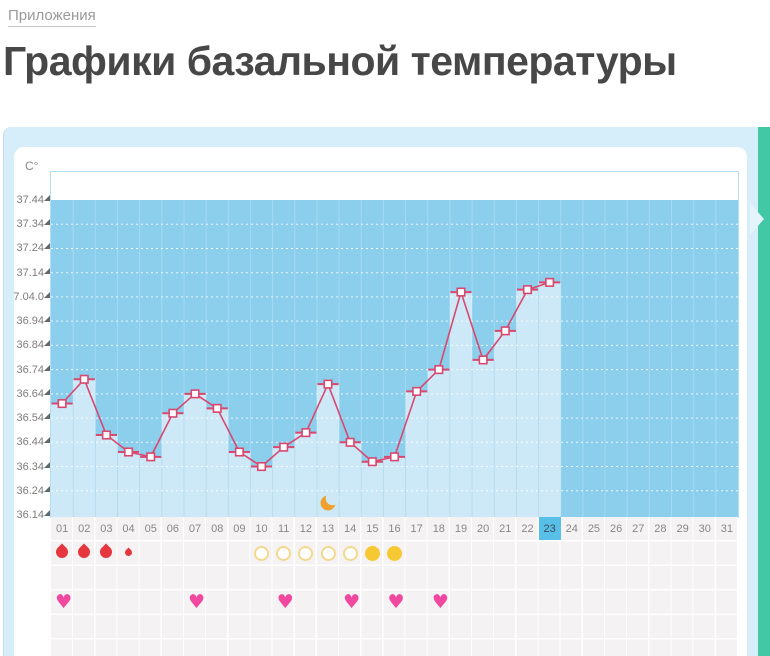 The image size is (770, 656). What do you see at coordinates (128, 529) in the screenshot?
I see `day-label: 04` at bounding box center [128, 529].